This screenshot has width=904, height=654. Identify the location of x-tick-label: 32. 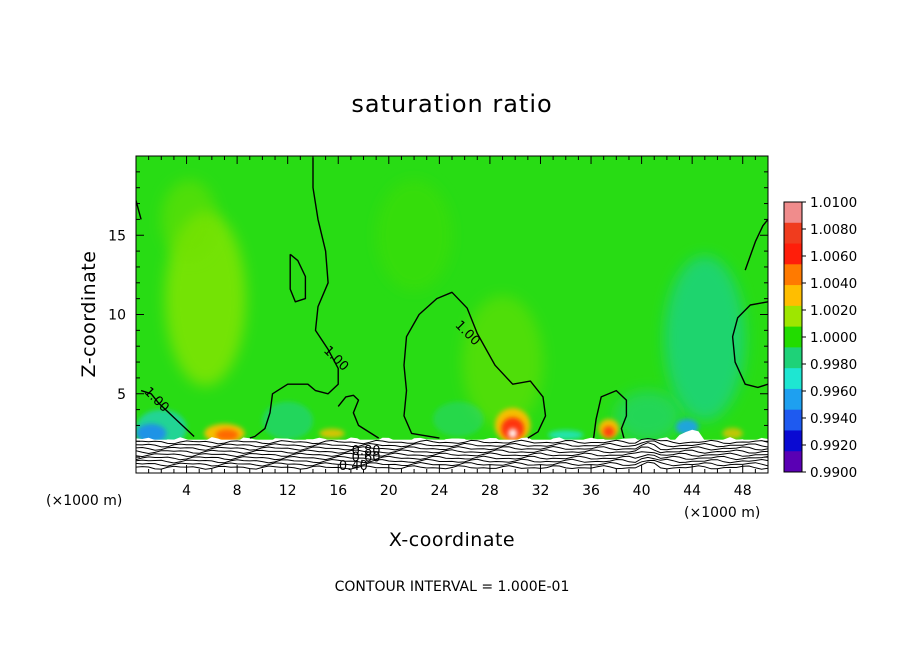
(541, 491).